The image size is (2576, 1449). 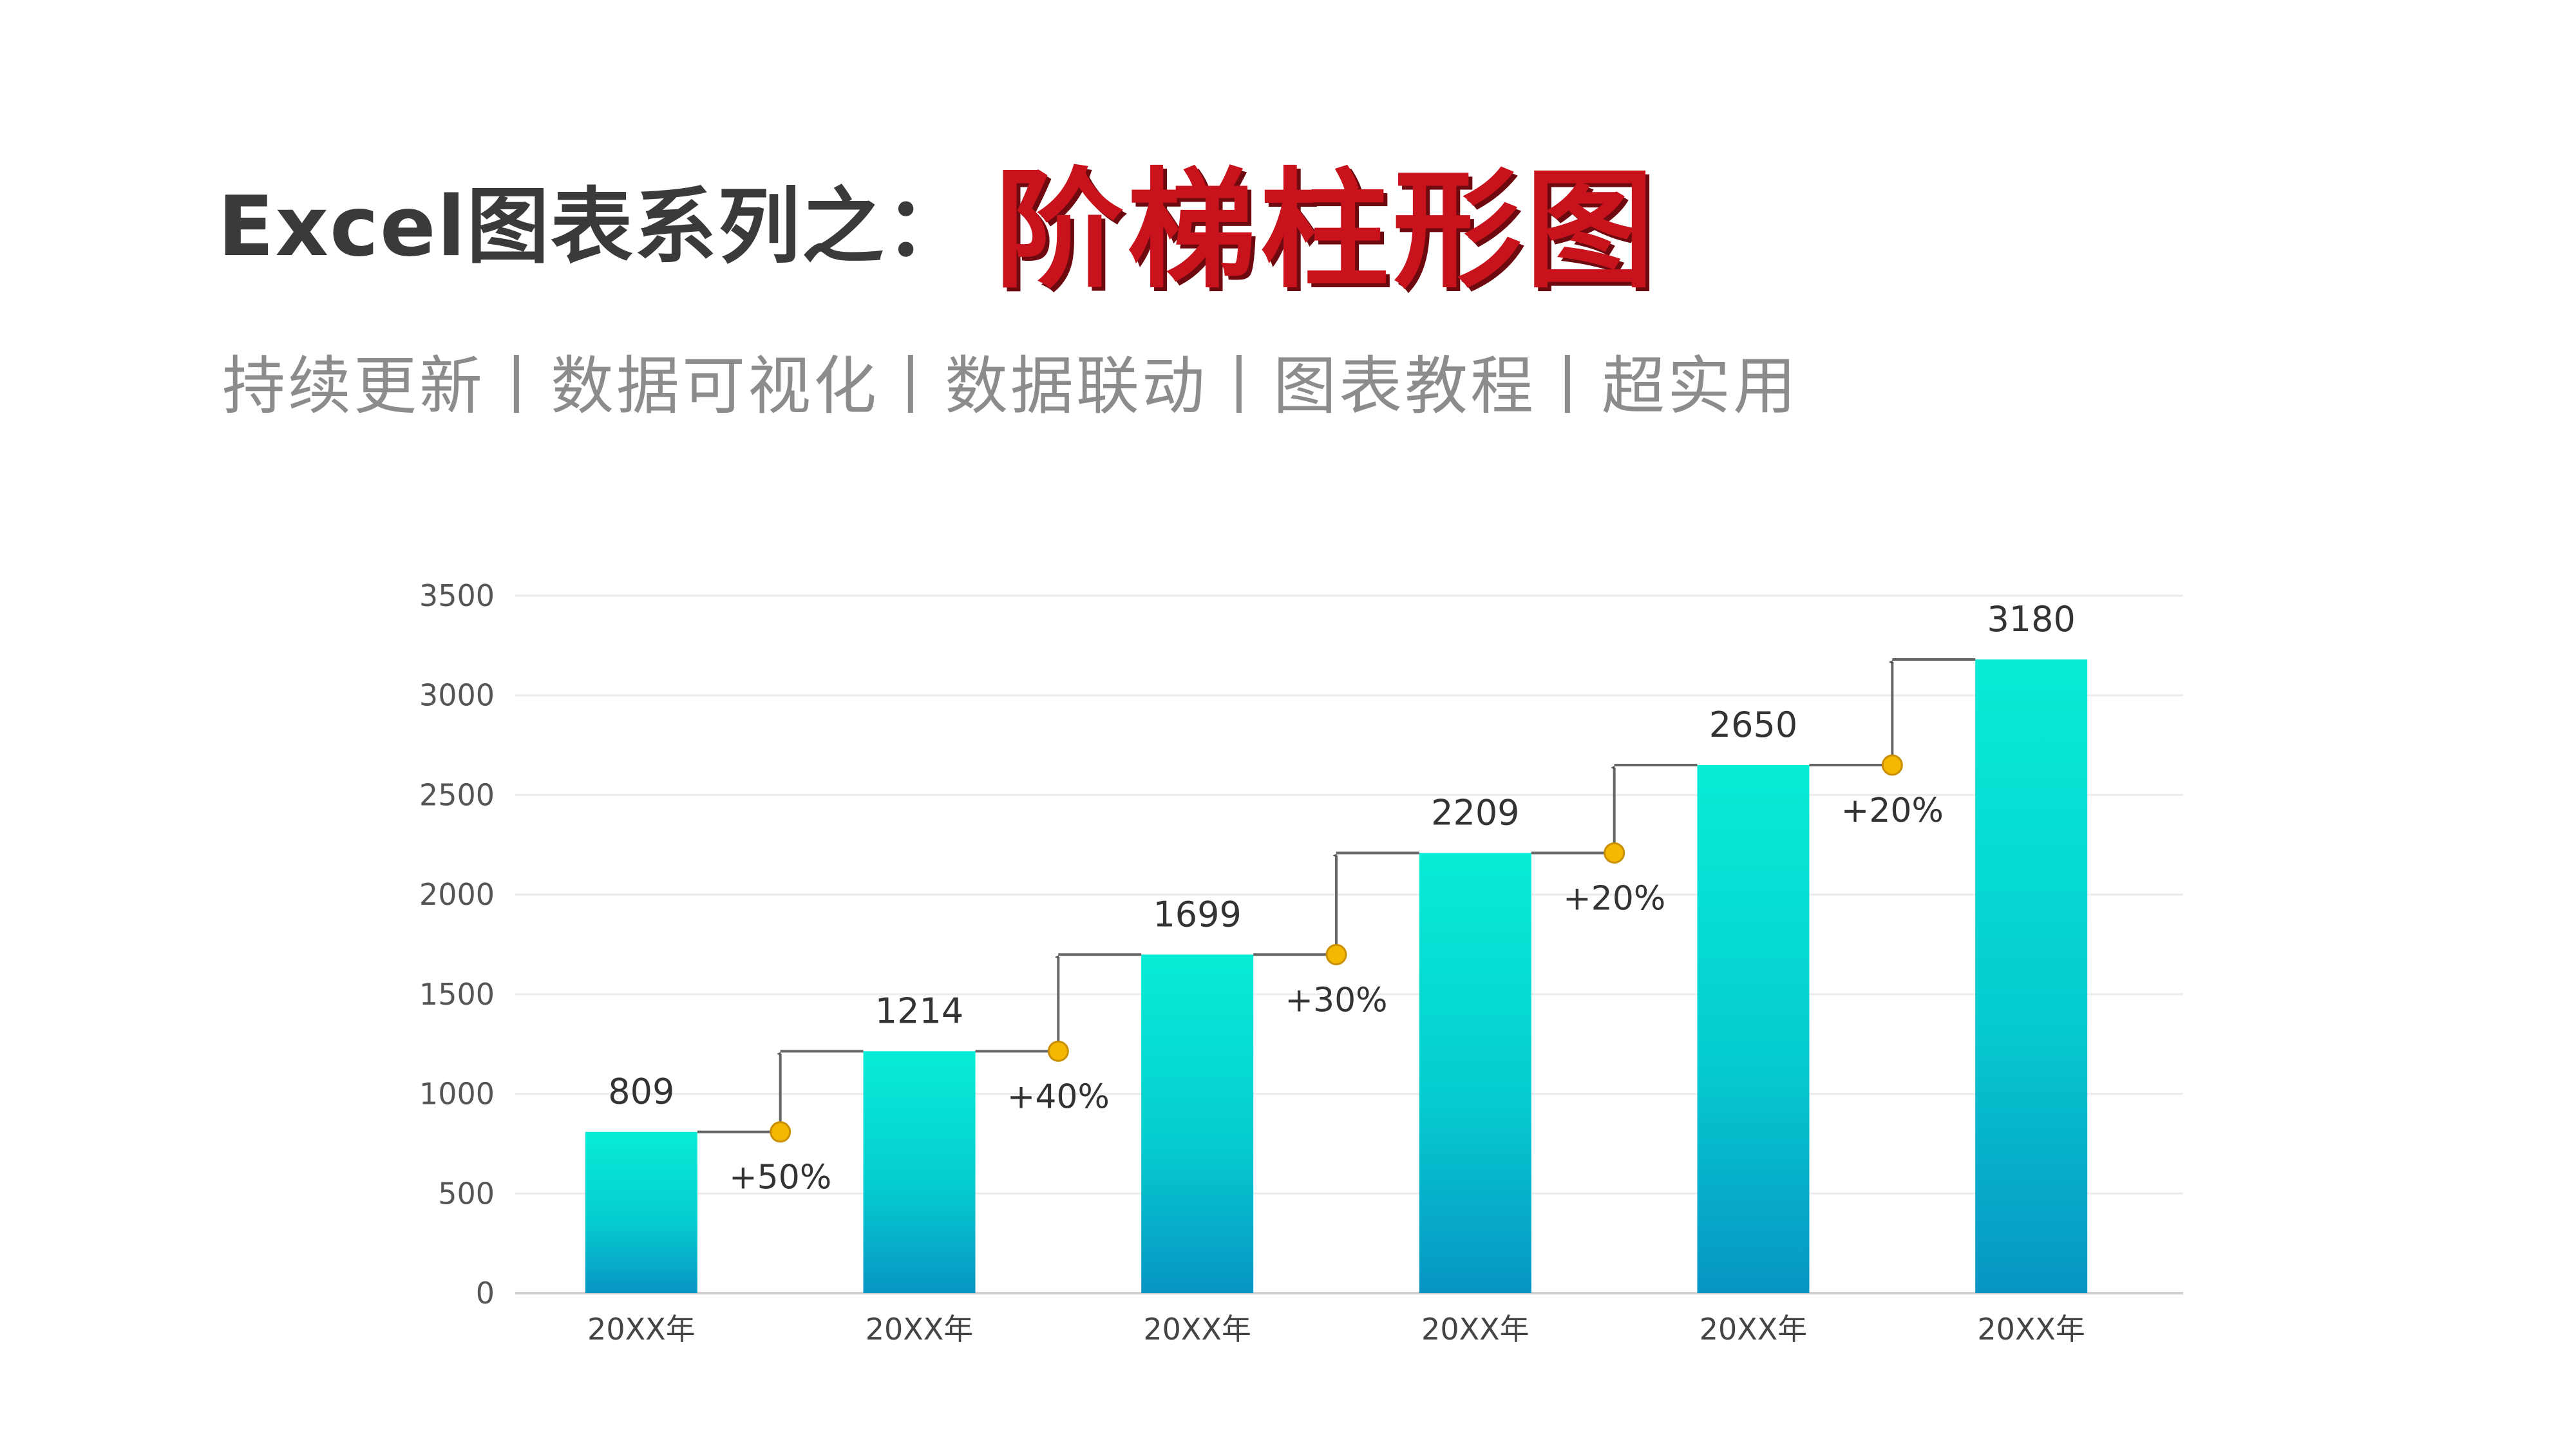 I want to click on y-tick-label: 2000, so click(x=457, y=894).